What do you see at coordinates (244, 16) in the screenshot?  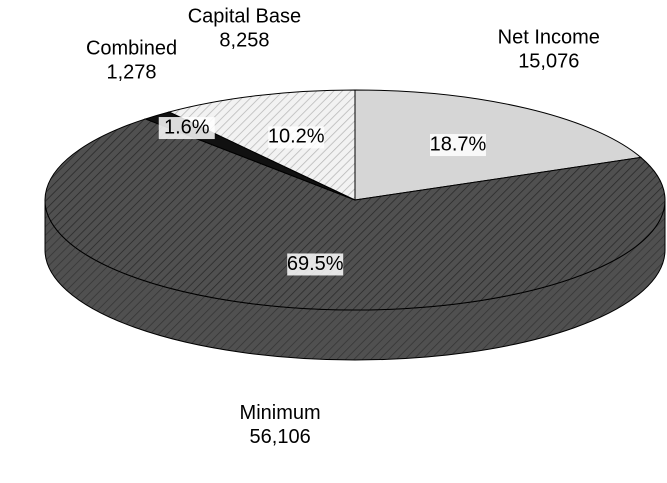 I see `category-label: Capital Base` at bounding box center [244, 16].